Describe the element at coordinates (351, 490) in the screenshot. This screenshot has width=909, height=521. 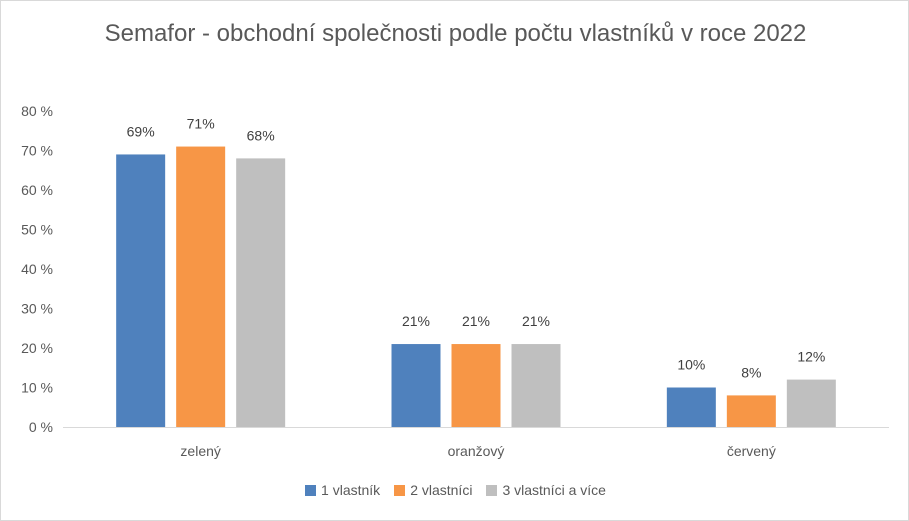
I see `legend-label: 1 vlastník` at that location.